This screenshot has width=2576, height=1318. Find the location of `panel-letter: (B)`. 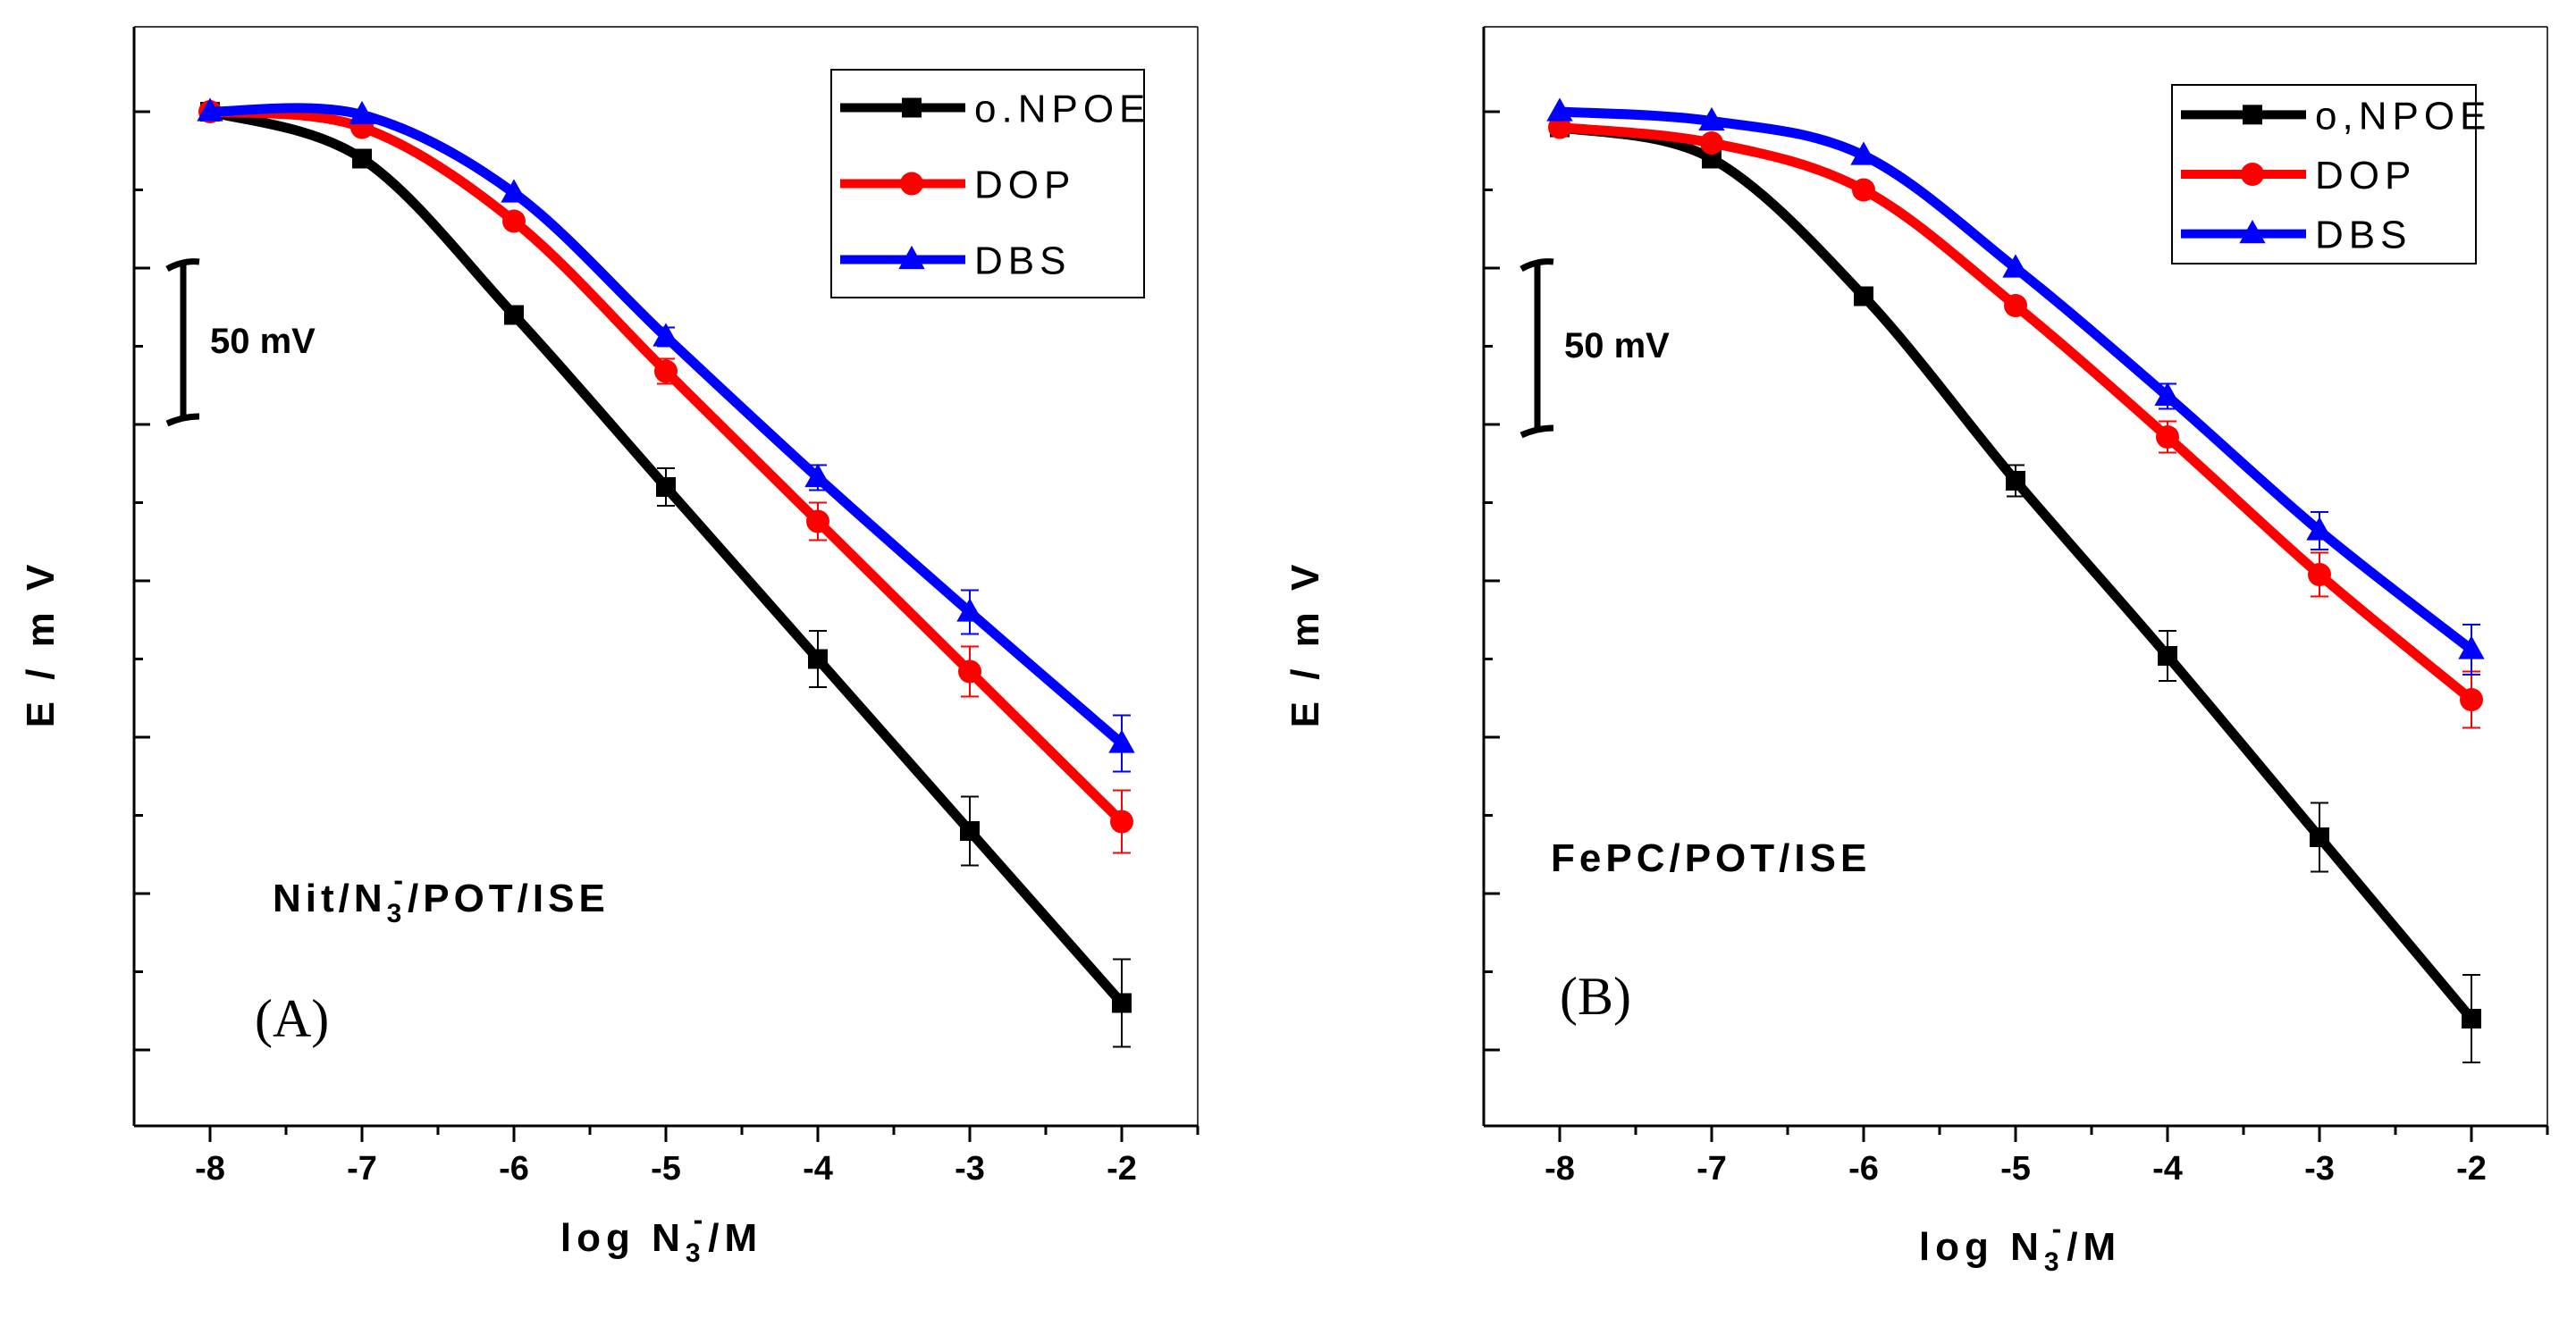

panel-letter: (B) is located at coordinates (1596, 997).